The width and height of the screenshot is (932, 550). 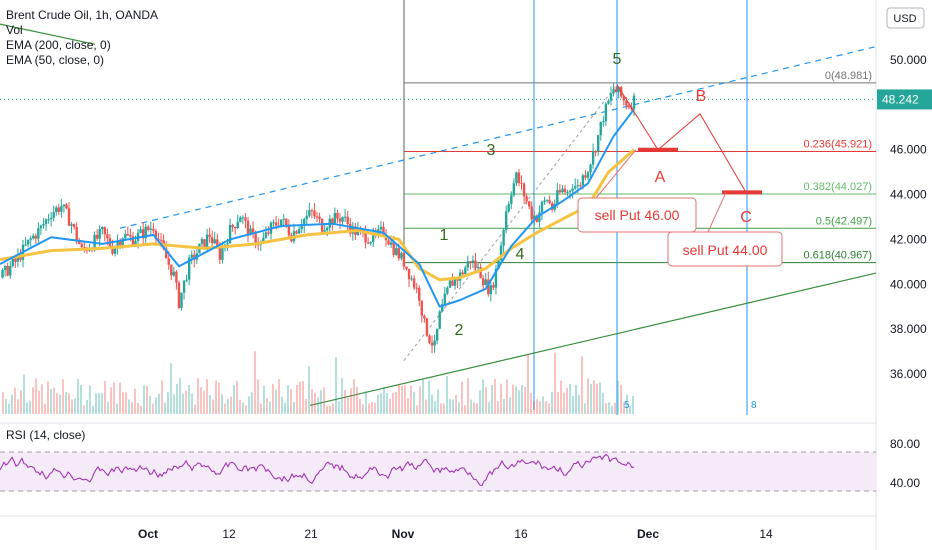 What do you see at coordinates (905, 18) in the screenshot?
I see `currency-button` at bounding box center [905, 18].